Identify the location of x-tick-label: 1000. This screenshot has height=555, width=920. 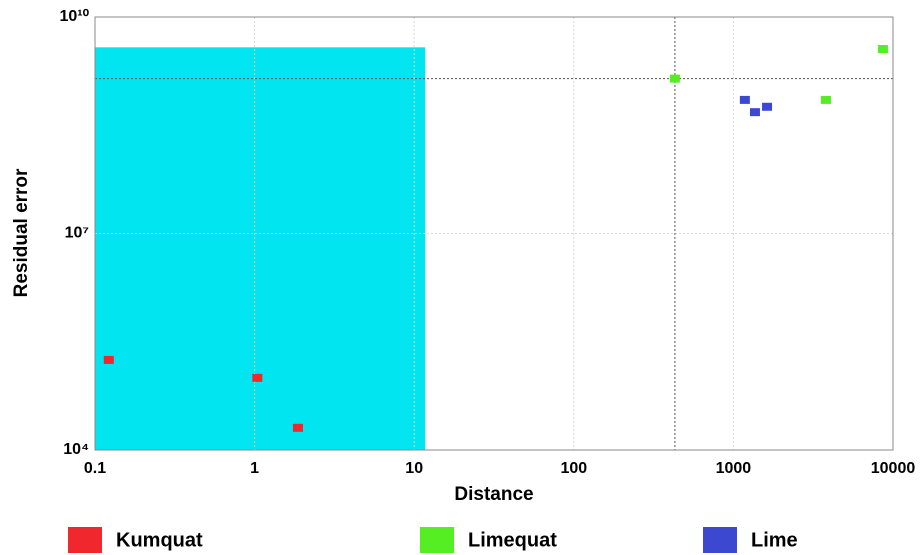
(734, 468).